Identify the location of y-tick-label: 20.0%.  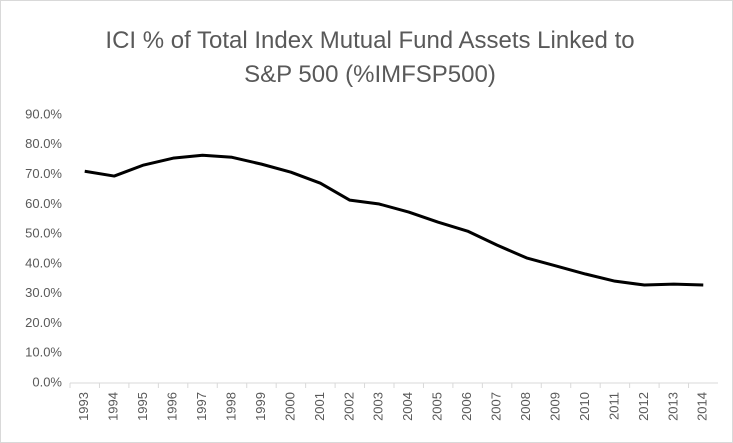
(43, 322).